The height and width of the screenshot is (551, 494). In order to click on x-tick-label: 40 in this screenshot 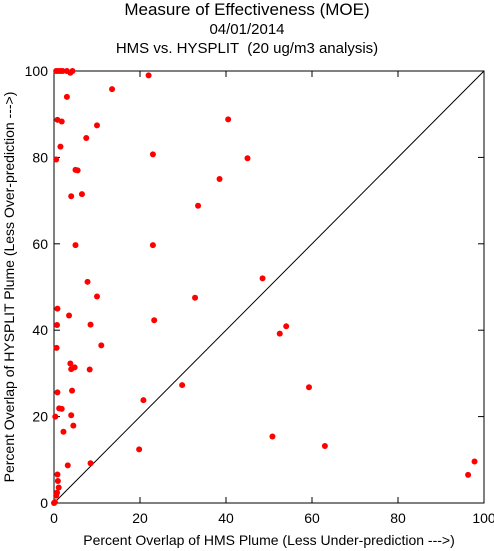, I will do `click(226, 518)`.